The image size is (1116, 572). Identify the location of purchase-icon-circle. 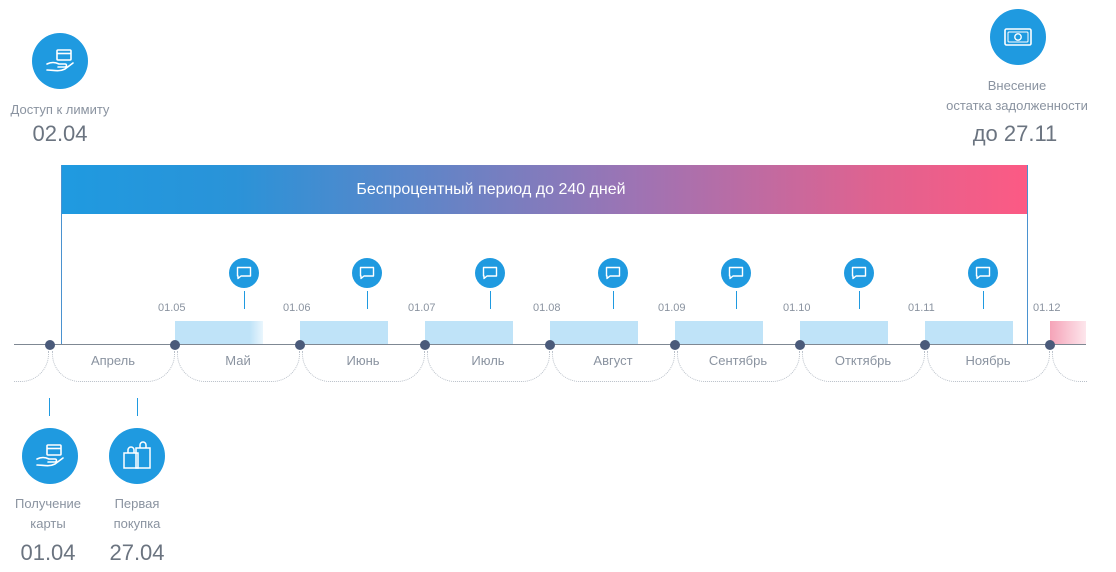
(137, 456).